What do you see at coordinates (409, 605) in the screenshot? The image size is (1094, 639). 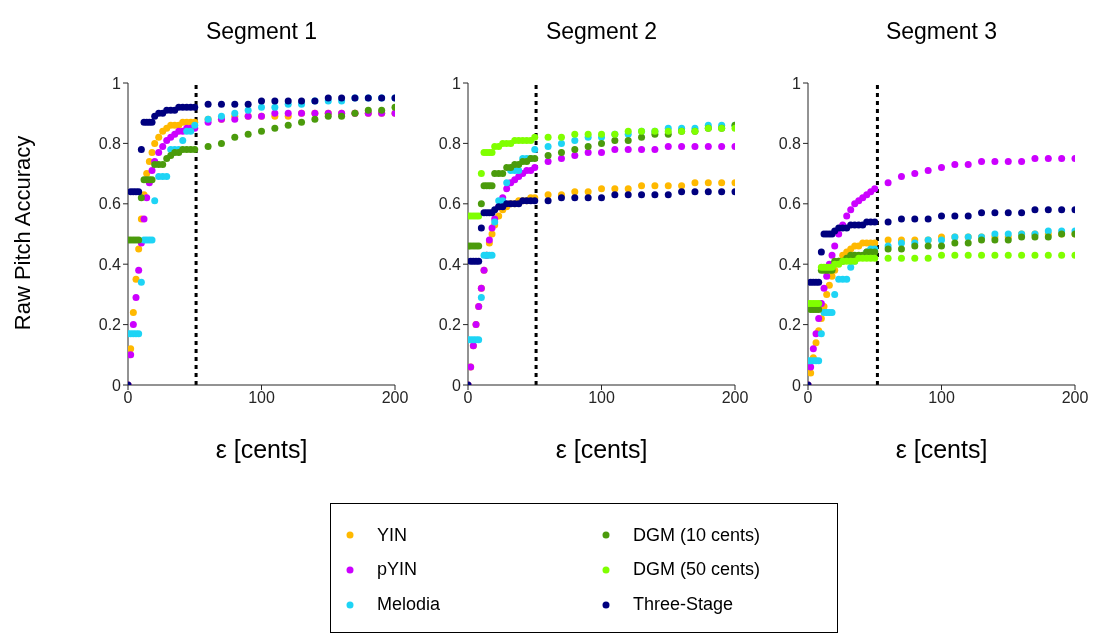 I see `legend-label: Melodia` at bounding box center [409, 605].